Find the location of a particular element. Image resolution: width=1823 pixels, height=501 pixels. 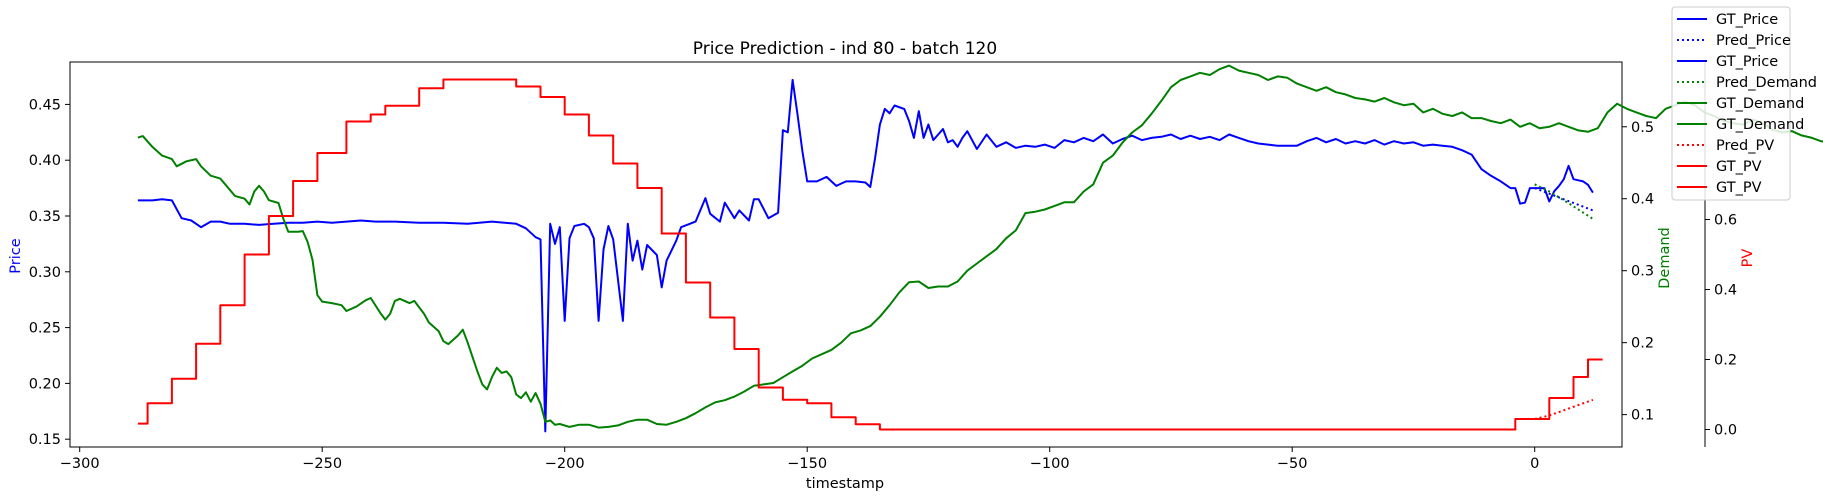

demand-tick-label: 0.5 is located at coordinates (1642, 128).